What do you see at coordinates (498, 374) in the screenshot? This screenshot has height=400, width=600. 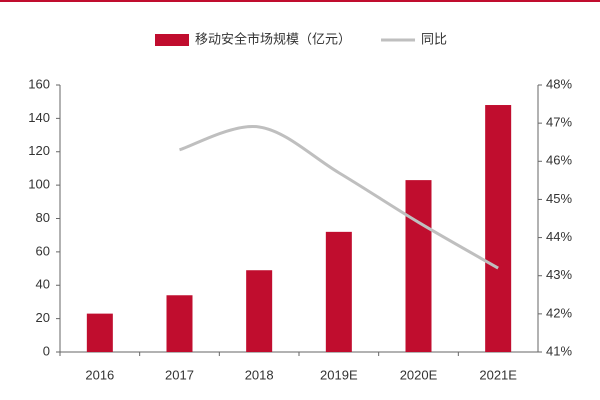 I see `x-tick-label: 2021E` at bounding box center [498, 374].